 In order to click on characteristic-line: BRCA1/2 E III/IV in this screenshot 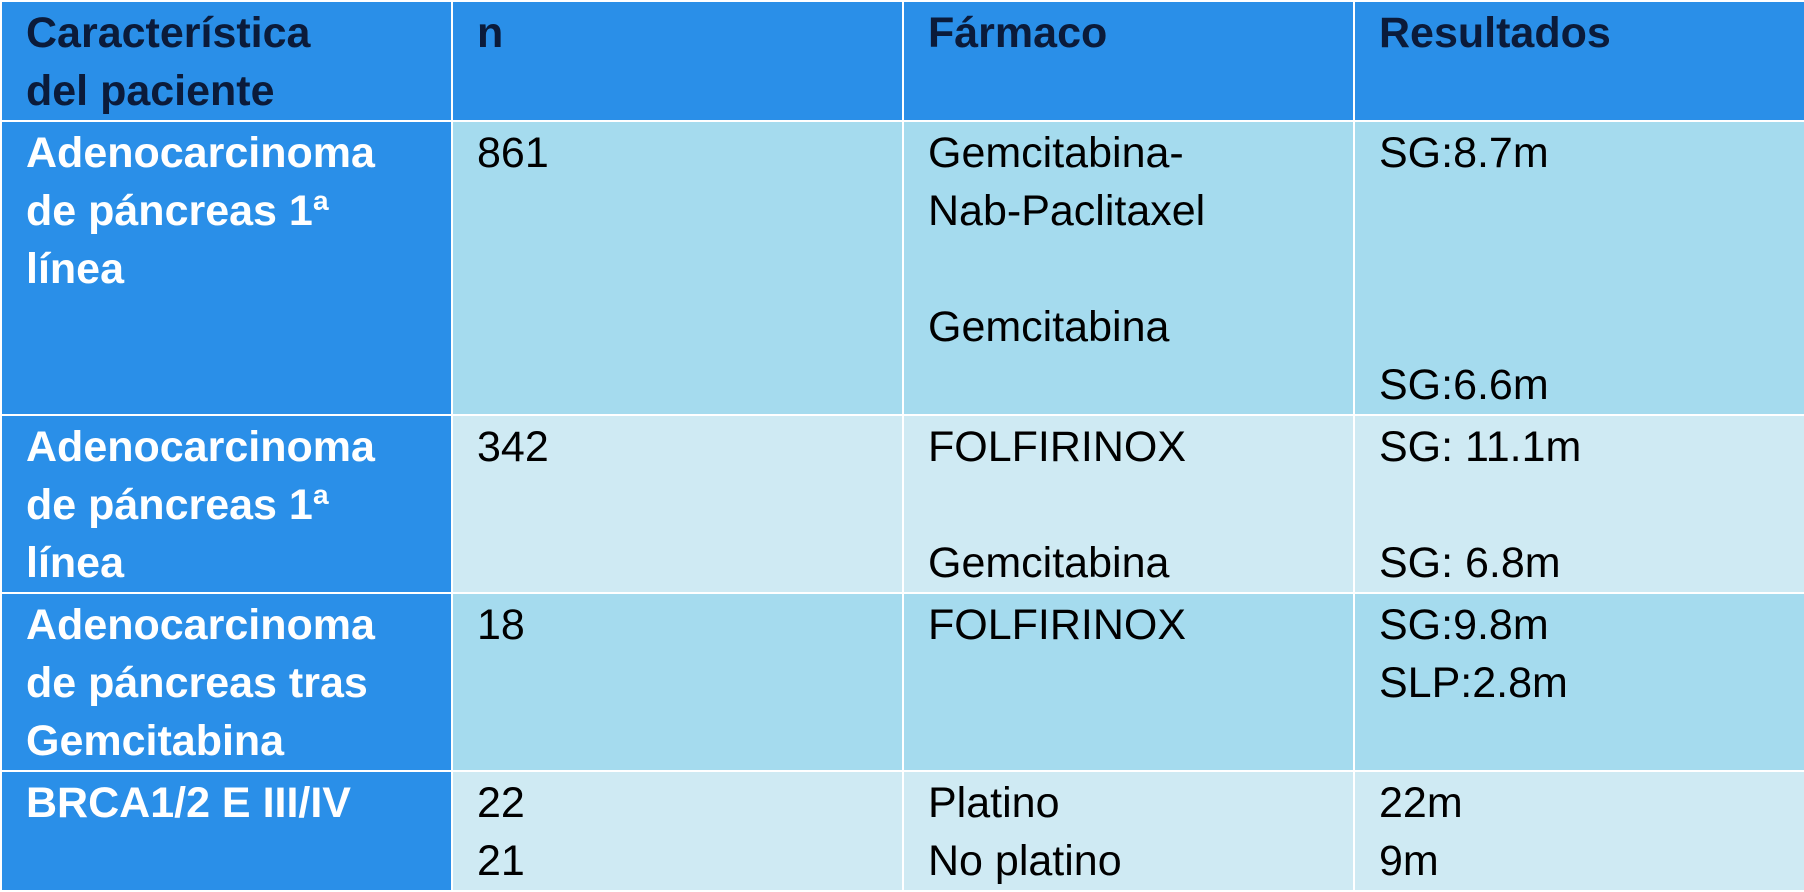, I will do `click(188, 803)`.